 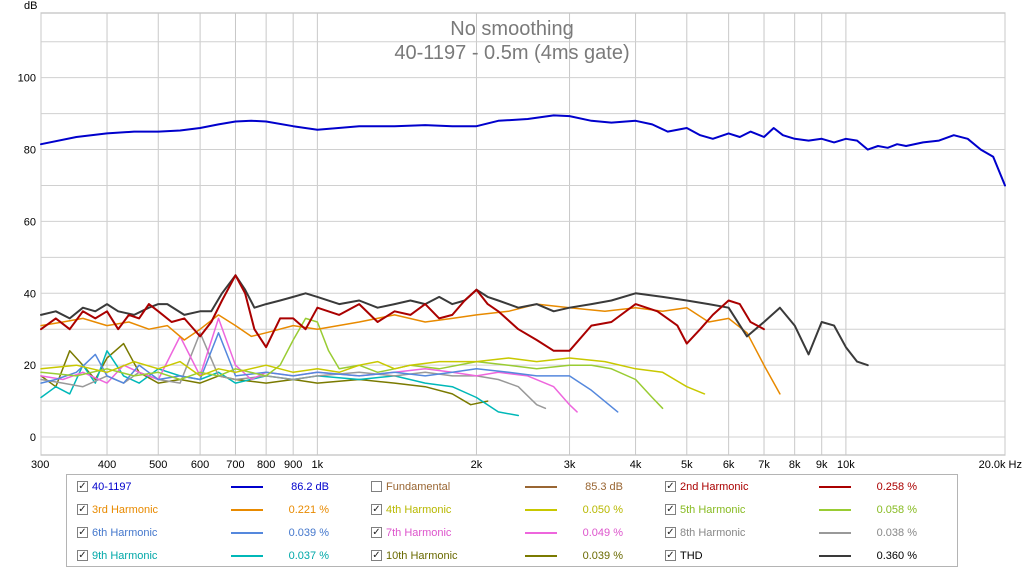 I want to click on legend-value: 85.3 dB, so click(x=604, y=487).